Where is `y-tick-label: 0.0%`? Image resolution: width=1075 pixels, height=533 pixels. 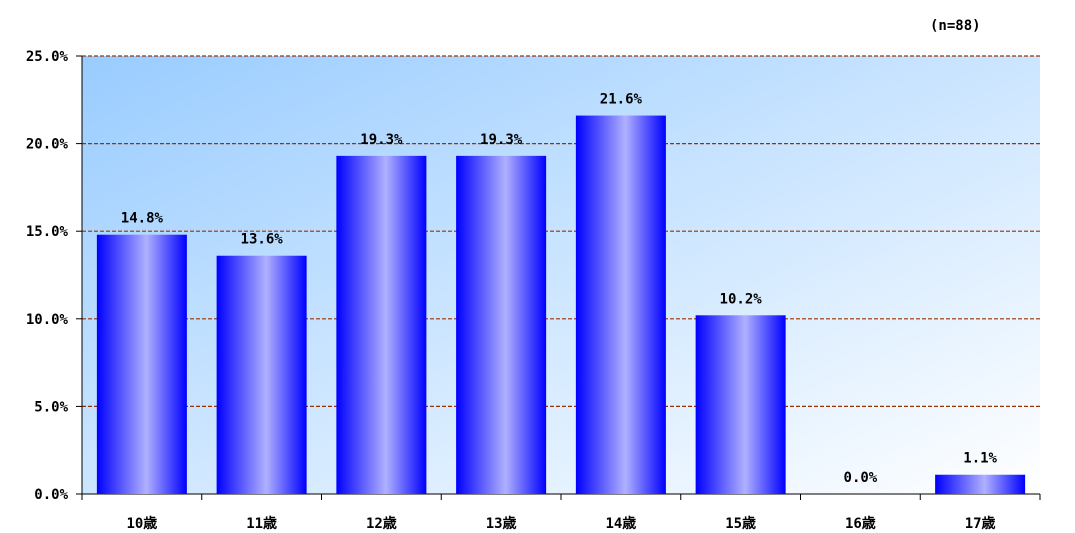
y-tick-label: 0.0% is located at coordinates (51, 495).